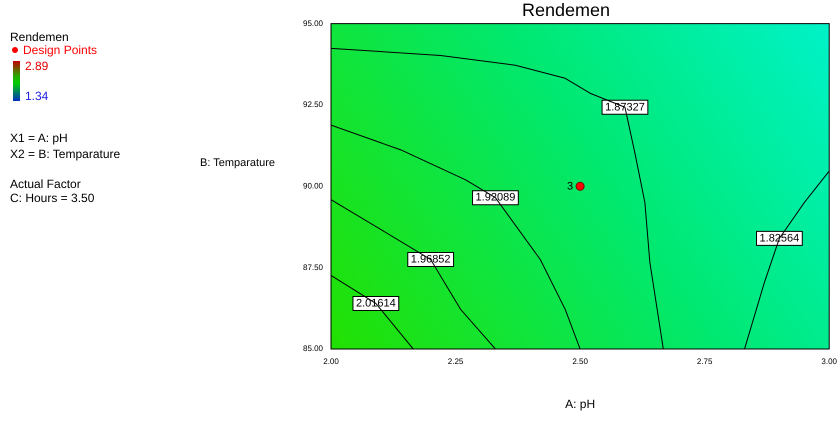 The height and width of the screenshot is (424, 840). I want to click on x-tick-label: 3.00, so click(829, 361).